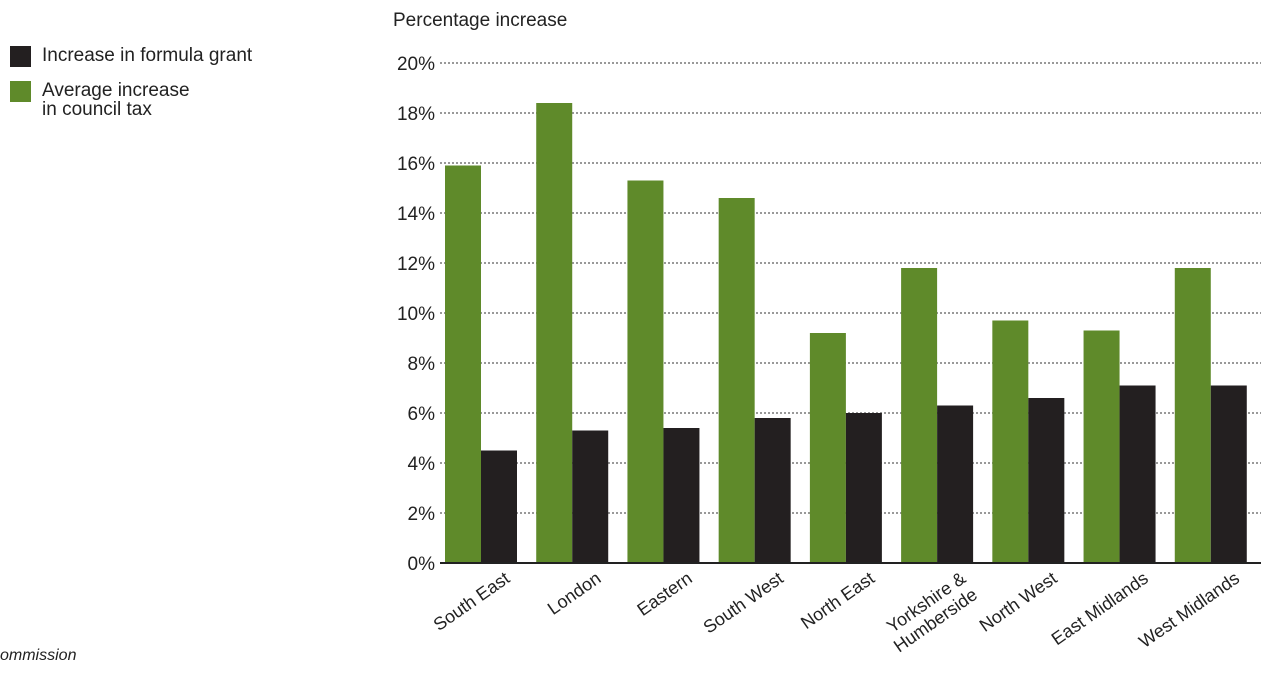 The width and height of the screenshot is (1261, 678). I want to click on x-tick-label: South West, so click(743, 603).